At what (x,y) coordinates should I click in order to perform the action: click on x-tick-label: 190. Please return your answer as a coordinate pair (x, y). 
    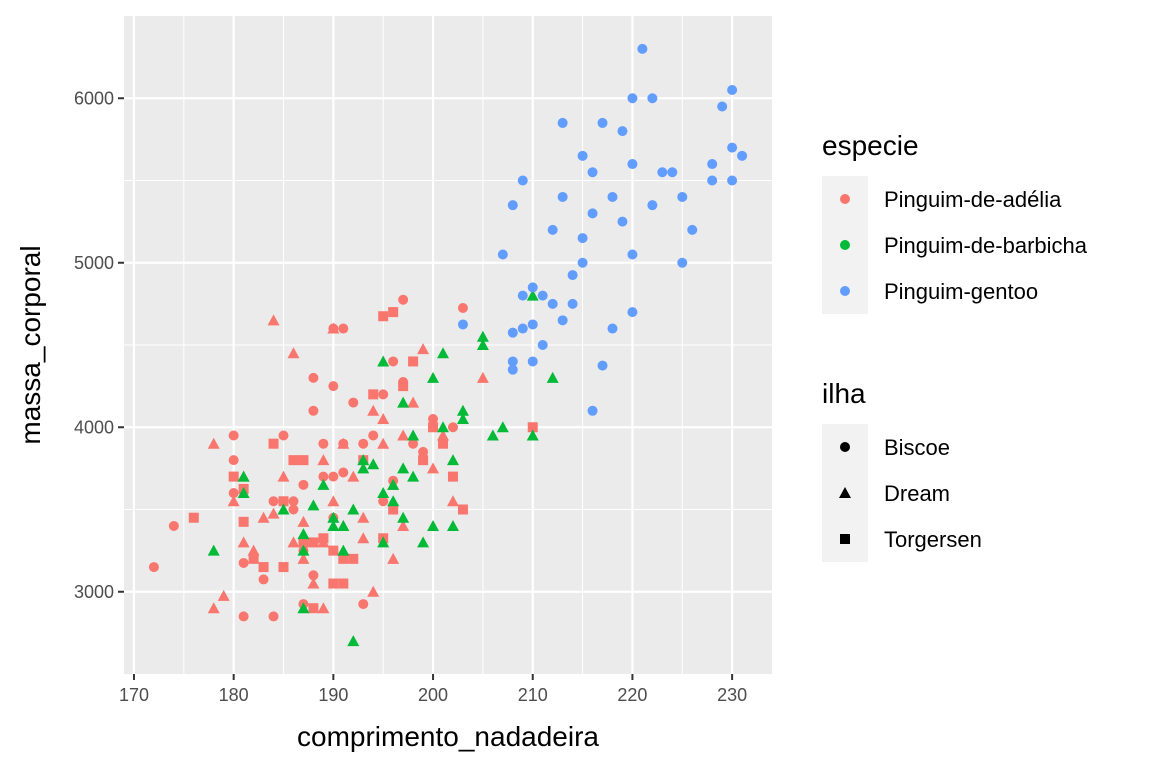
    Looking at the image, I should click on (333, 695).